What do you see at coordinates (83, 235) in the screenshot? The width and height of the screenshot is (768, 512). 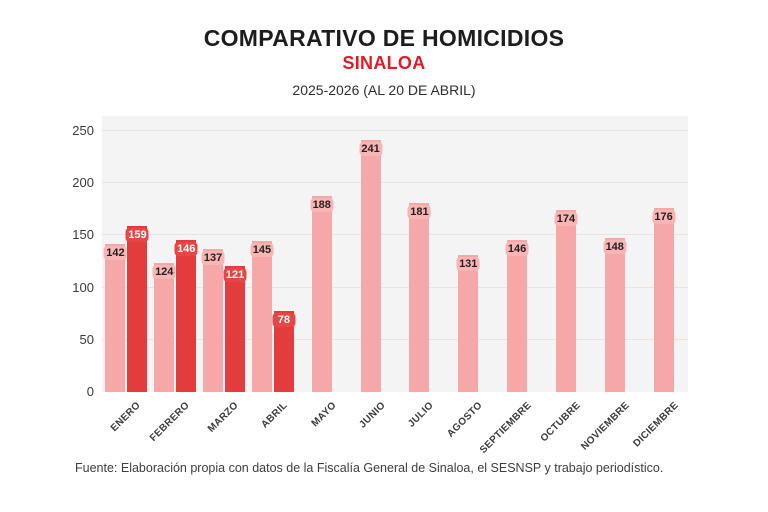 I see `y-axis-tick-label: 150` at bounding box center [83, 235].